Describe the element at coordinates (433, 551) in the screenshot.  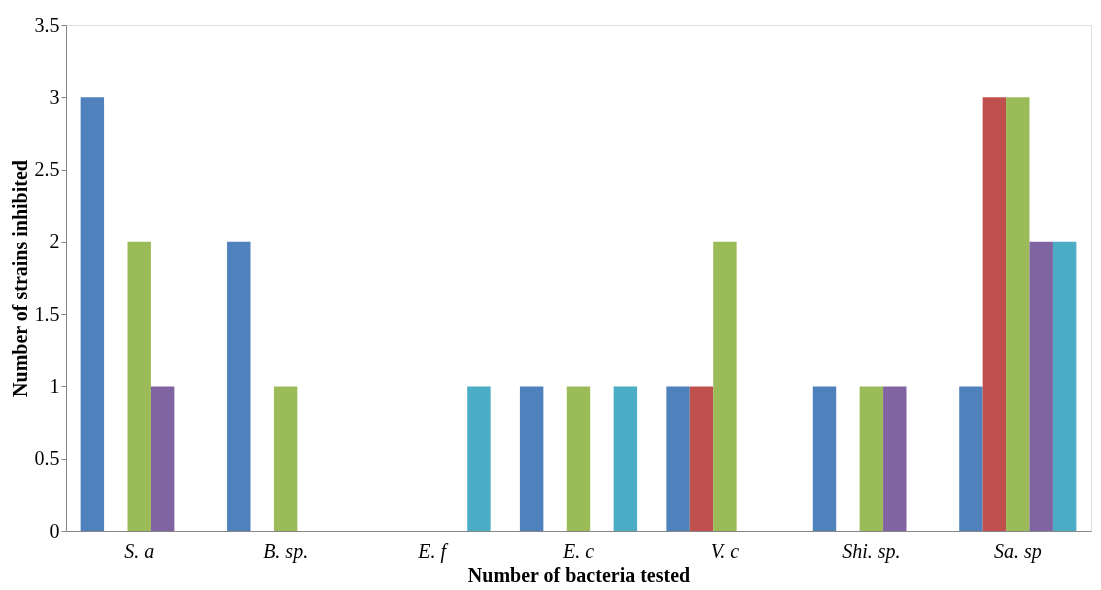
I see `x-tick-label: E. f` at that location.